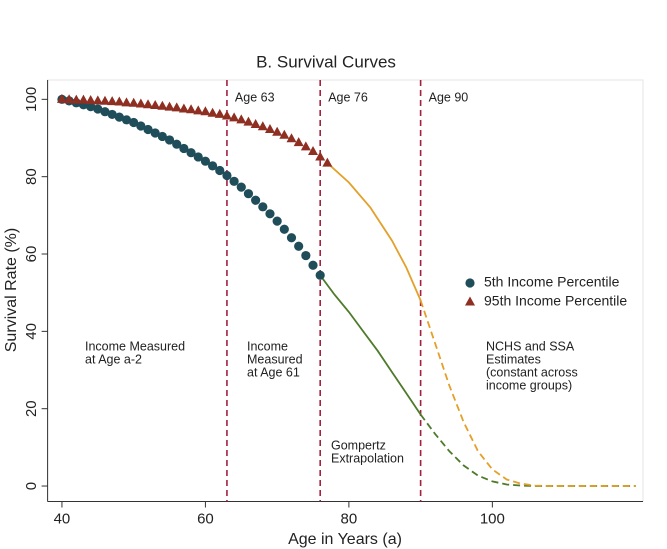 The image size is (667, 549). Describe the element at coordinates (358, 445) in the screenshot. I see `annotation: Gompertz` at that location.